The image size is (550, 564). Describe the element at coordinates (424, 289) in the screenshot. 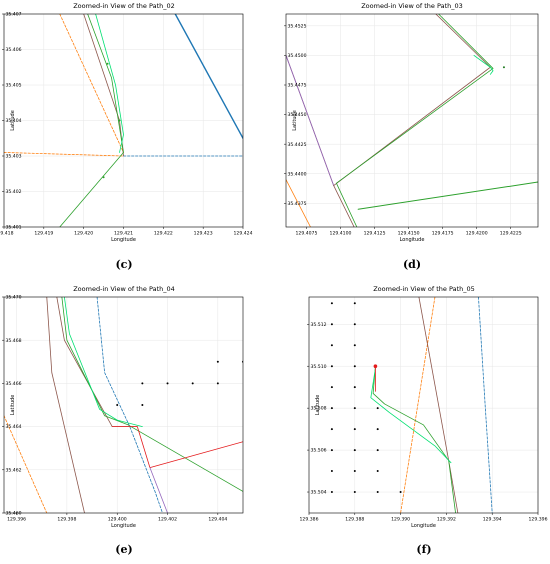

I see `chart-3-title: Zoomed-in View of the Path_05` at that location.